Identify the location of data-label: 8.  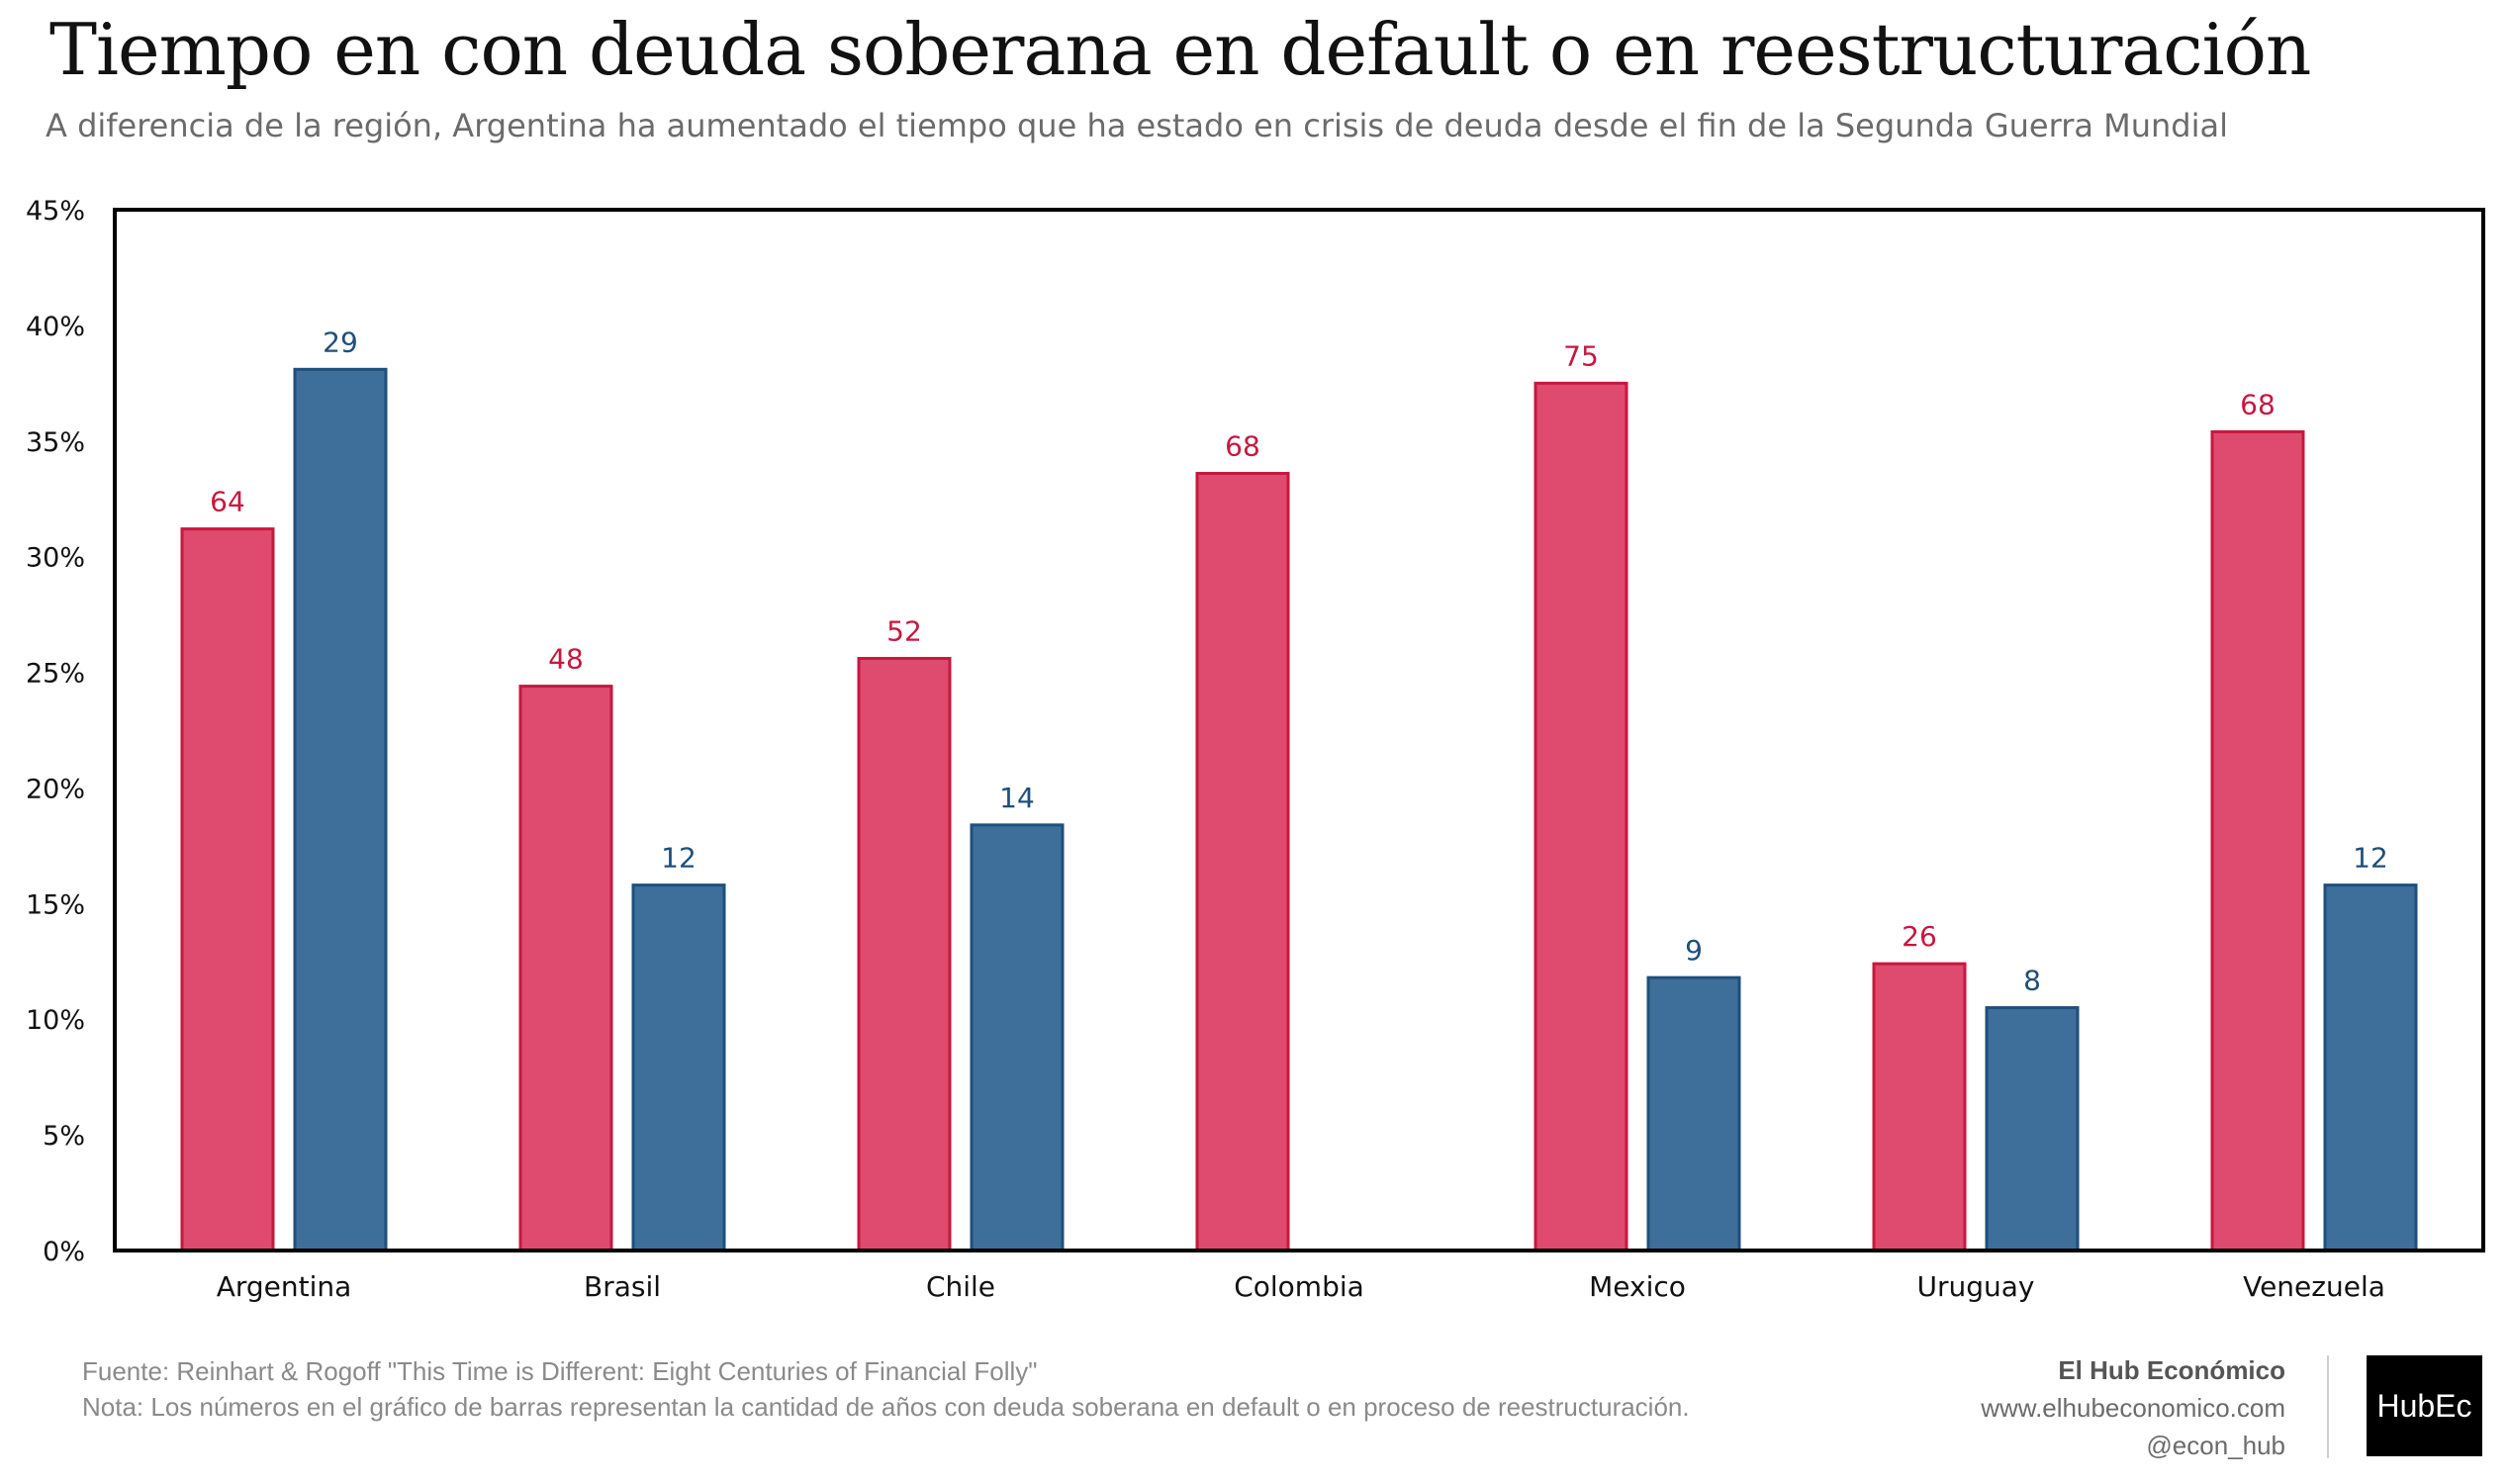
(2032, 981).